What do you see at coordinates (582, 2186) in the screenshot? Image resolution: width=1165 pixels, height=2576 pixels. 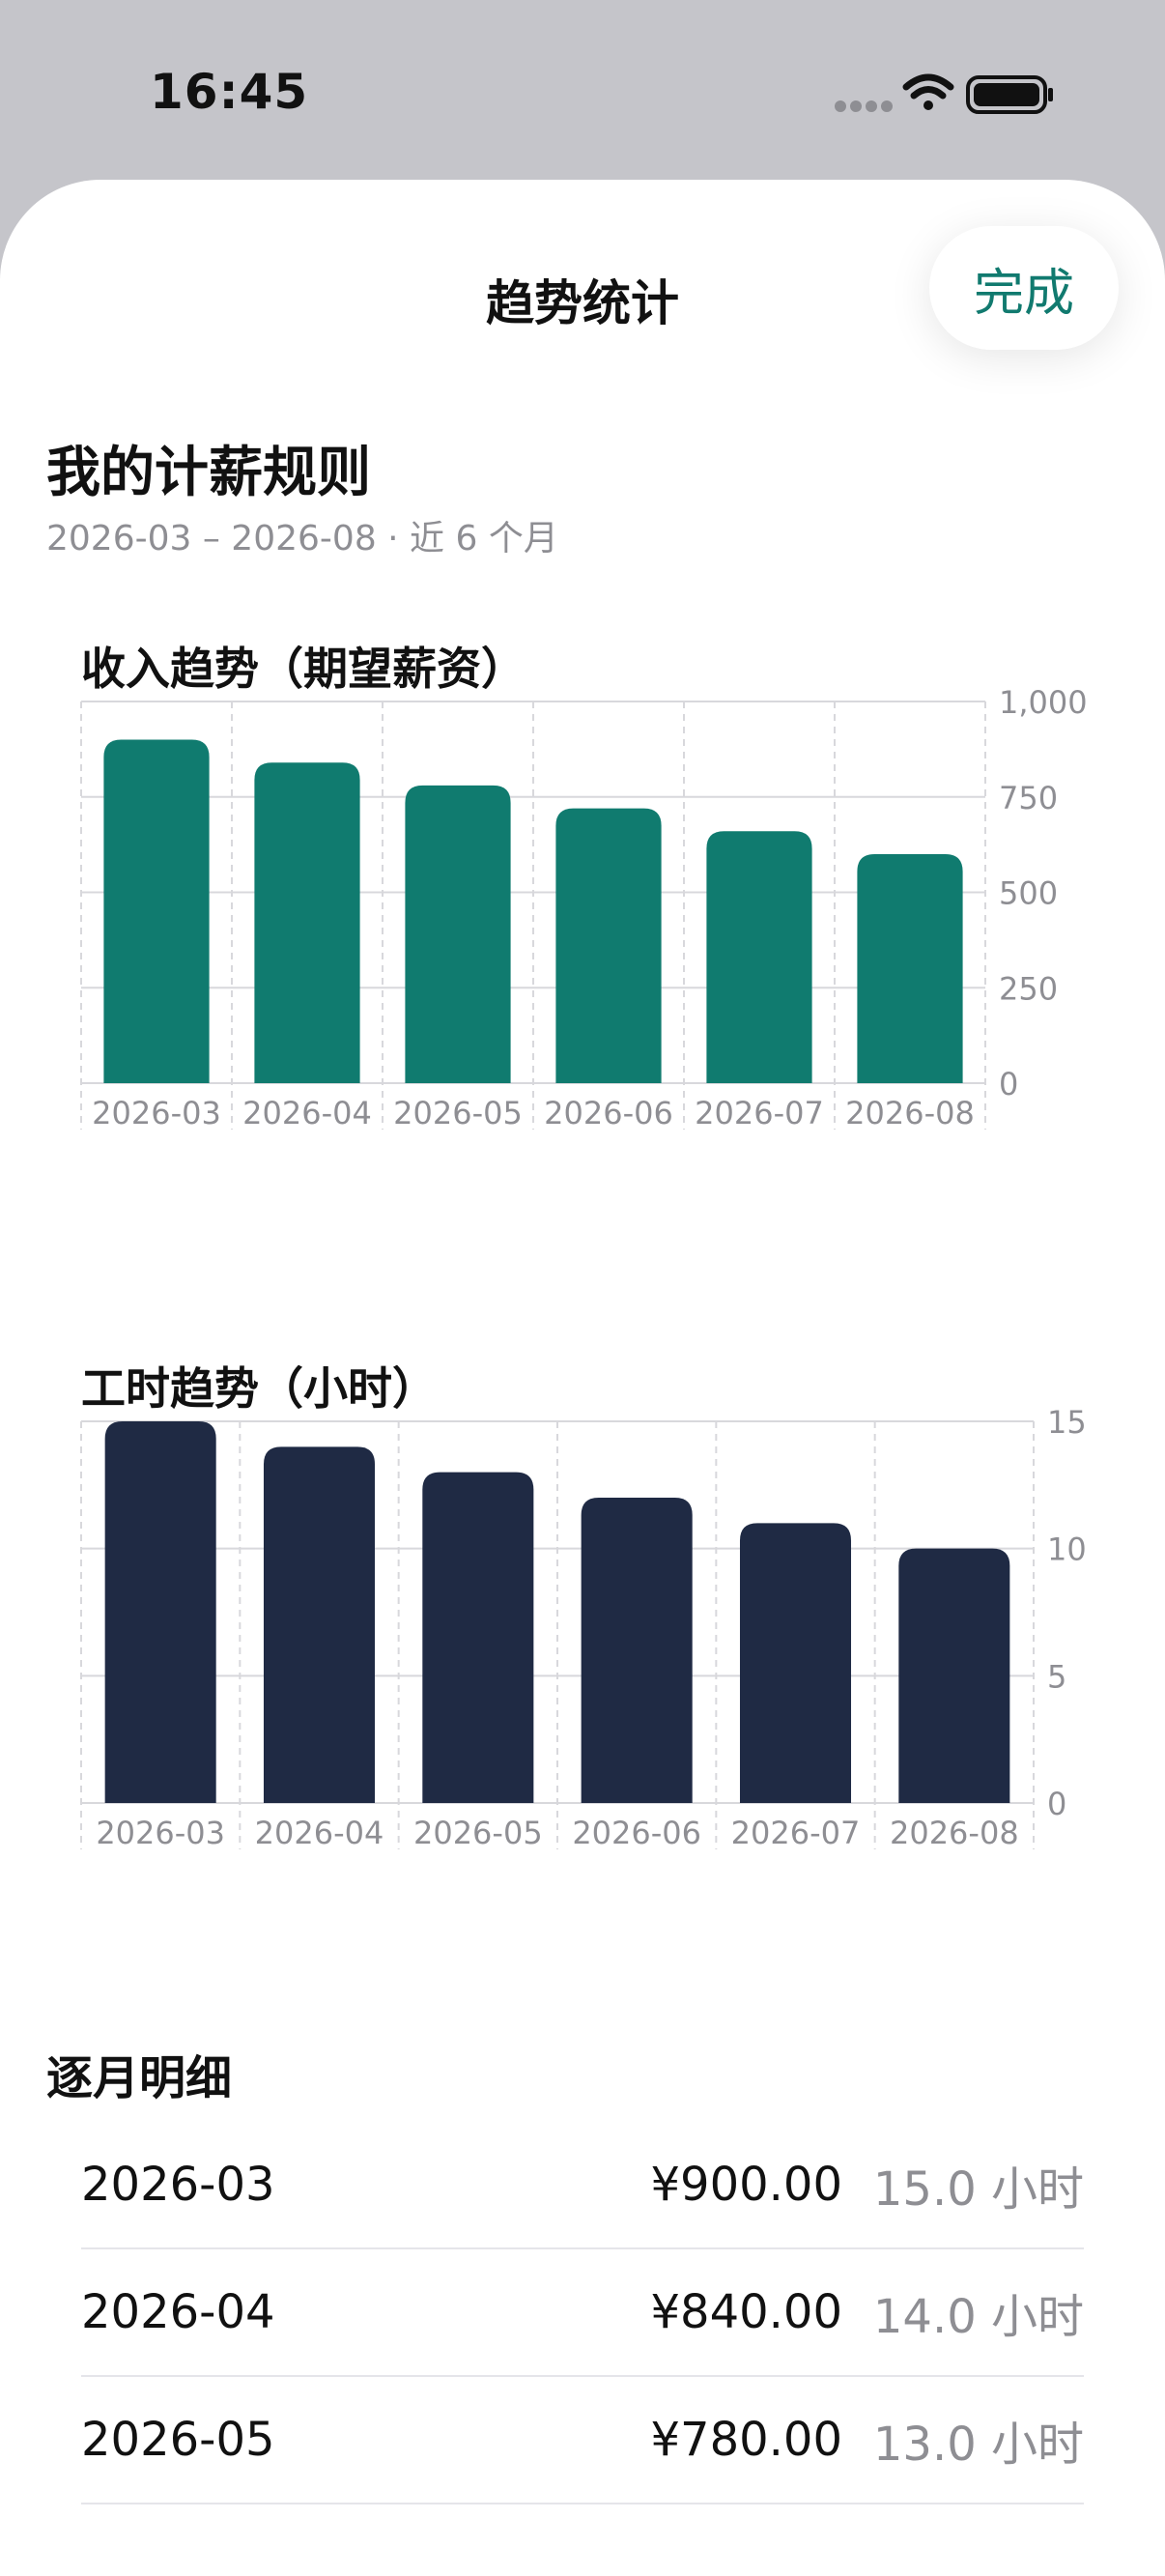 I see `list-item: 2026-03 ¥900.00 15.0 小时` at bounding box center [582, 2186].